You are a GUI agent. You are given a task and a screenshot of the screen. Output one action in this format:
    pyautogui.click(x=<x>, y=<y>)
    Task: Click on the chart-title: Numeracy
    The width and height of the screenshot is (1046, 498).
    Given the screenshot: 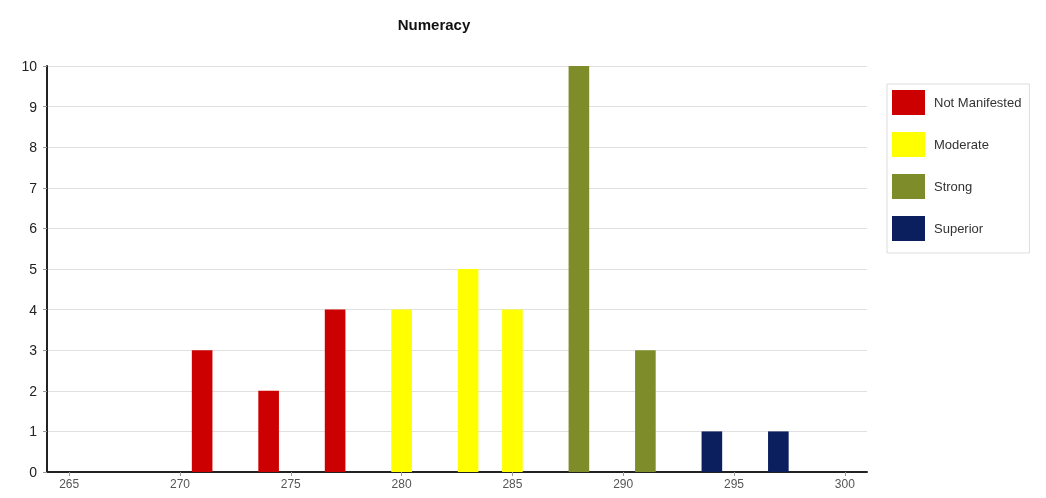 What is the action you would take?
    pyautogui.click(x=434, y=24)
    